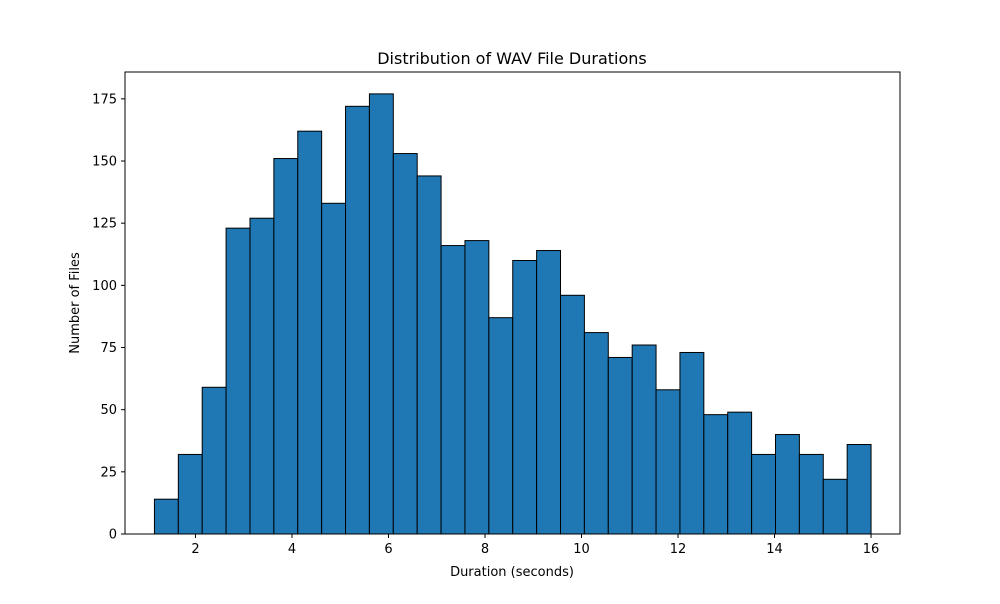 This screenshot has width=1000, height=604. Describe the element at coordinates (113, 535) in the screenshot. I see `y-tick-label: 0` at that location.